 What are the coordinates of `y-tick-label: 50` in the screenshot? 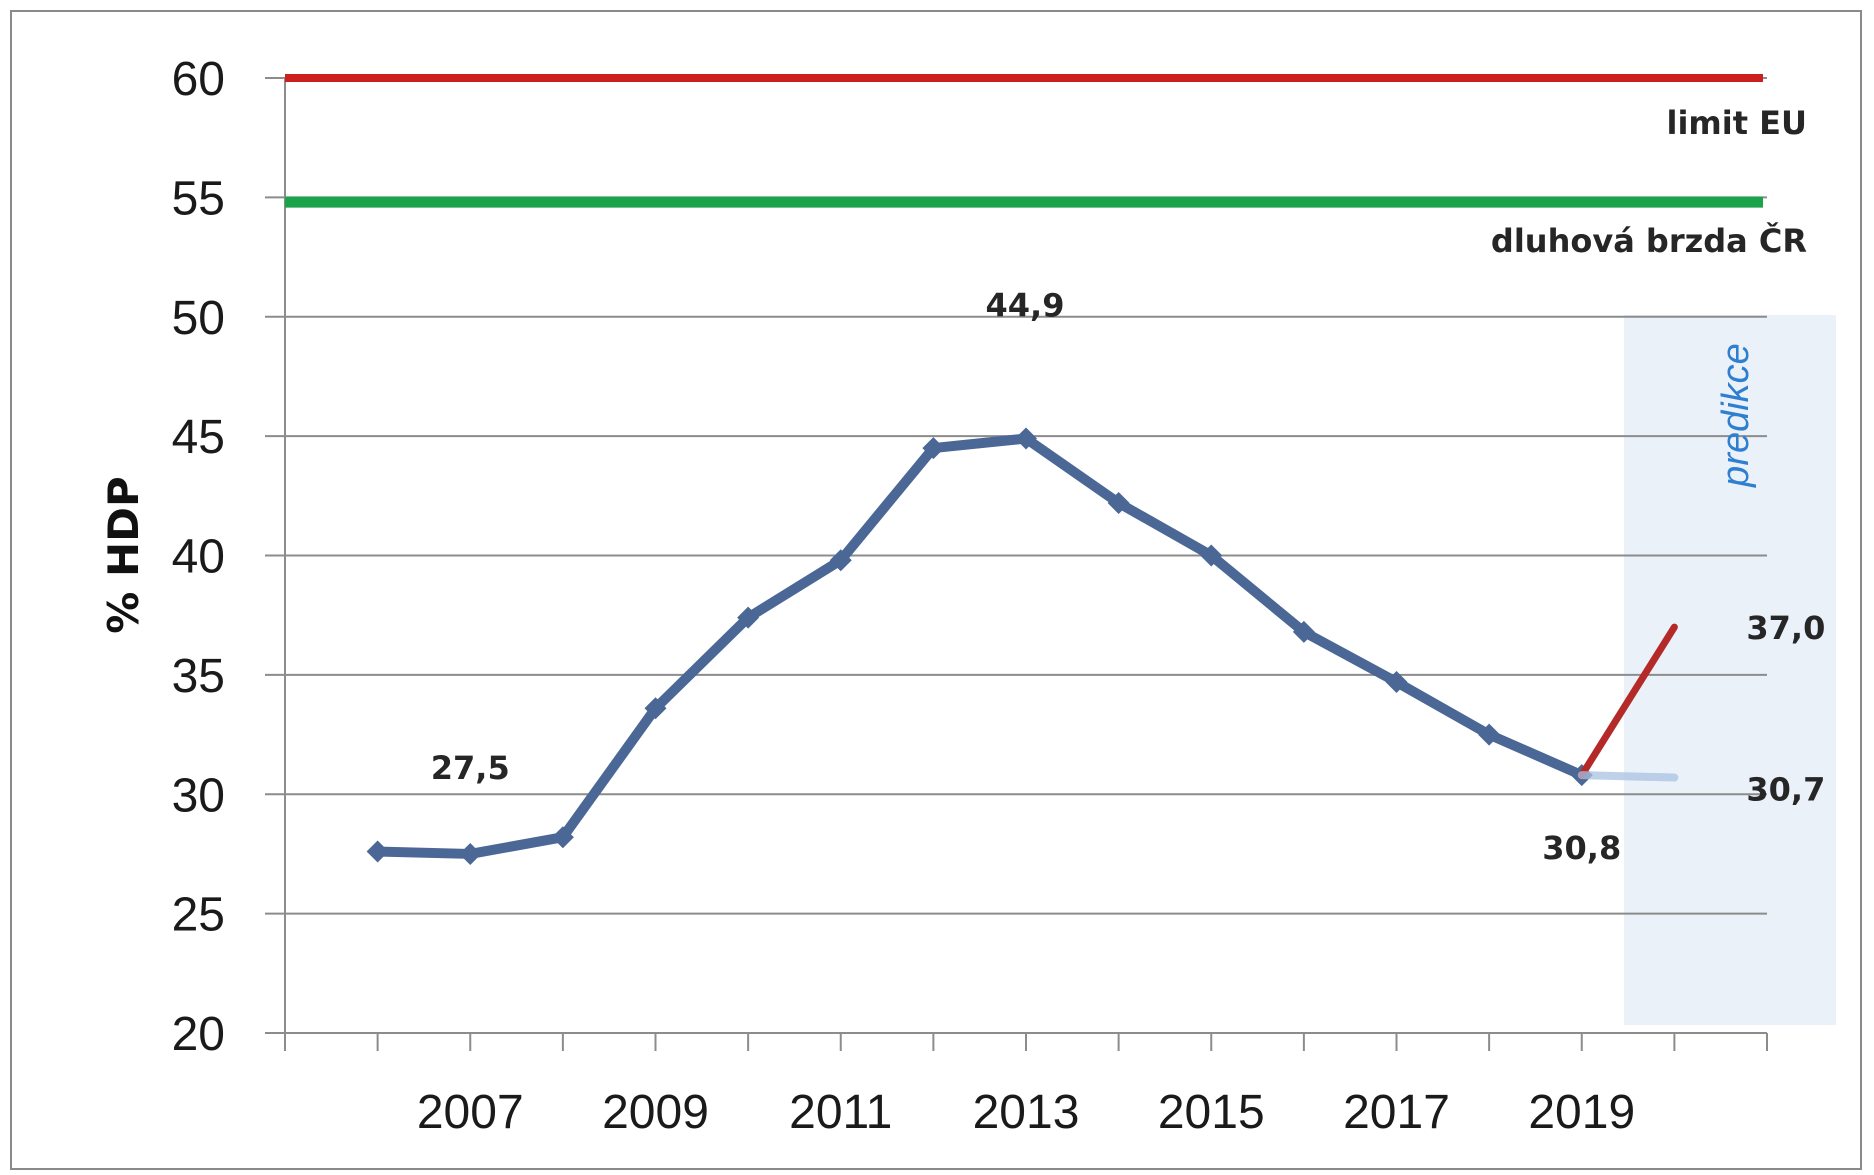 It's located at (198, 318).